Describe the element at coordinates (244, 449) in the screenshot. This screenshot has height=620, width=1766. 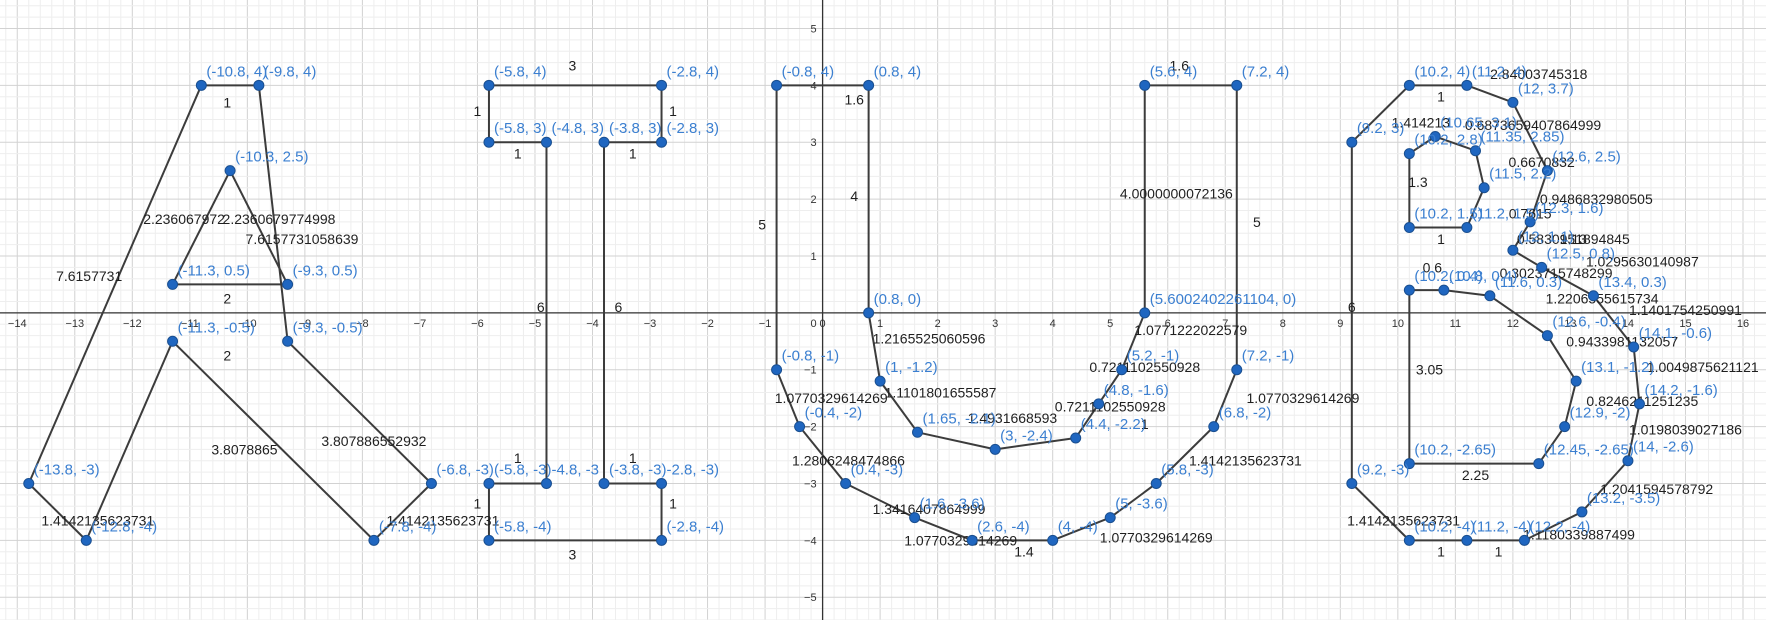
I see `segment-length-label: 3.8078865` at that location.